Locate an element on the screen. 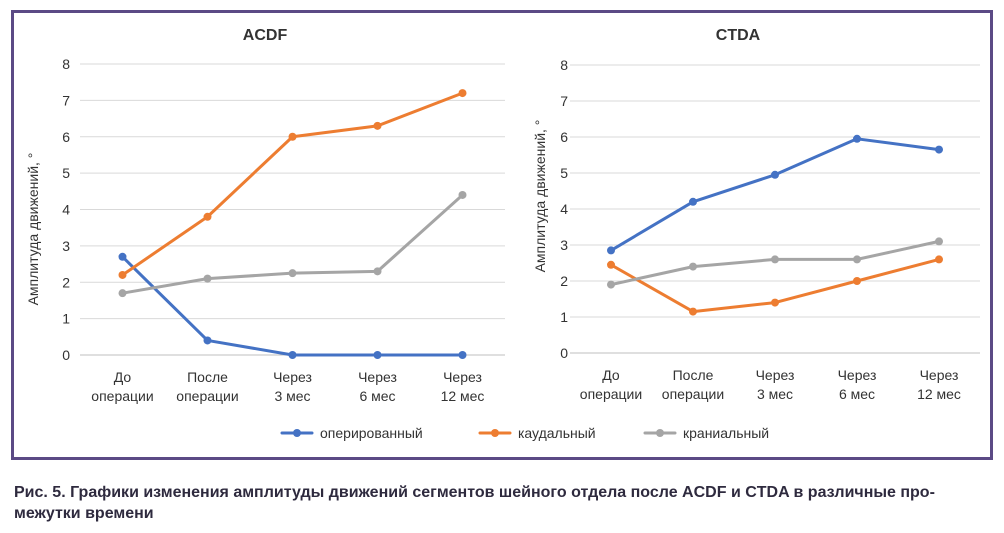 The image size is (1004, 533). legend: оперированный каудальный краниальный is located at coordinates (524, 433).